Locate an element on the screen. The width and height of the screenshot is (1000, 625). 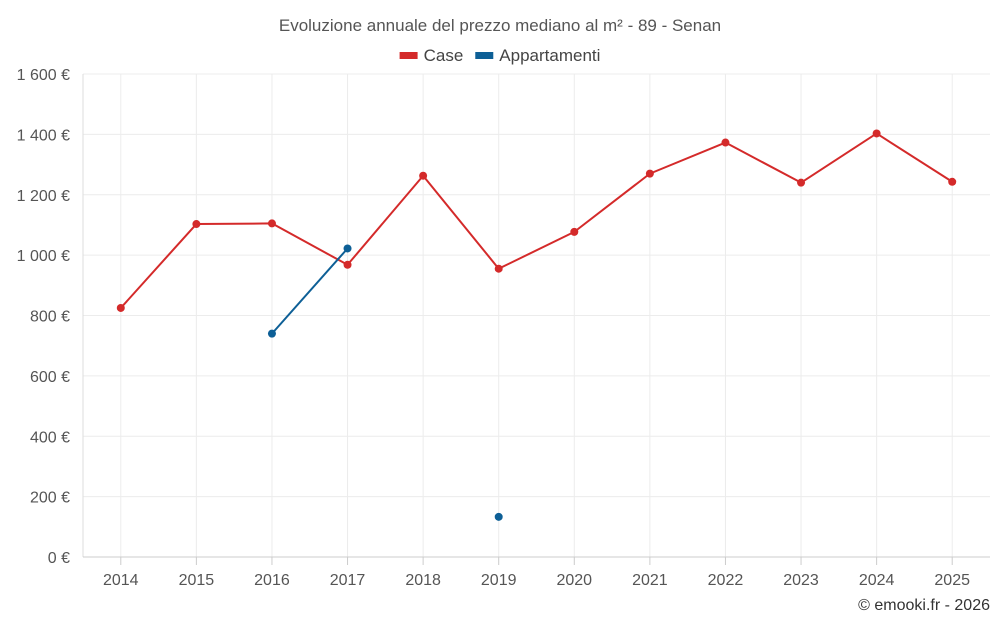
y-tick-label: 200 € is located at coordinates (50, 498).